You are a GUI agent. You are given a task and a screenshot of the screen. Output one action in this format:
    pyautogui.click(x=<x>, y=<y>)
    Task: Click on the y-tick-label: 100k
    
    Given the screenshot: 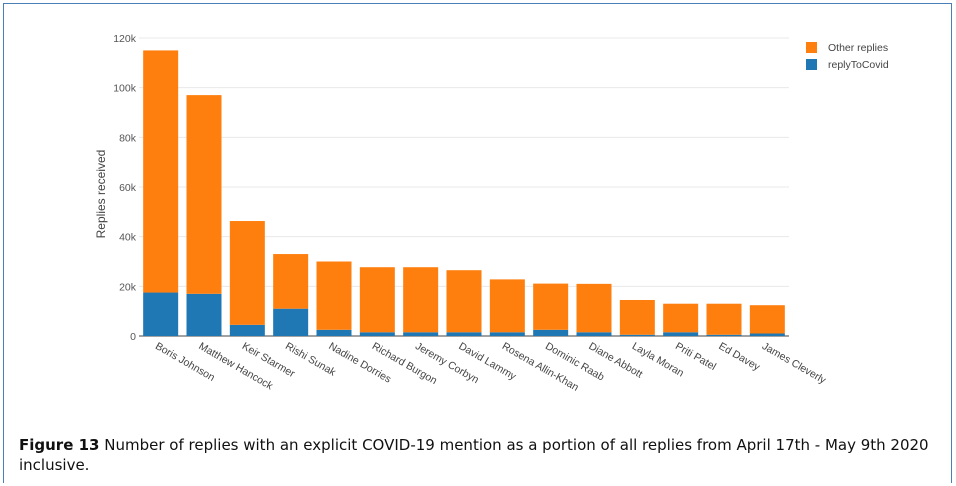 What is the action you would take?
    pyautogui.click(x=125, y=89)
    